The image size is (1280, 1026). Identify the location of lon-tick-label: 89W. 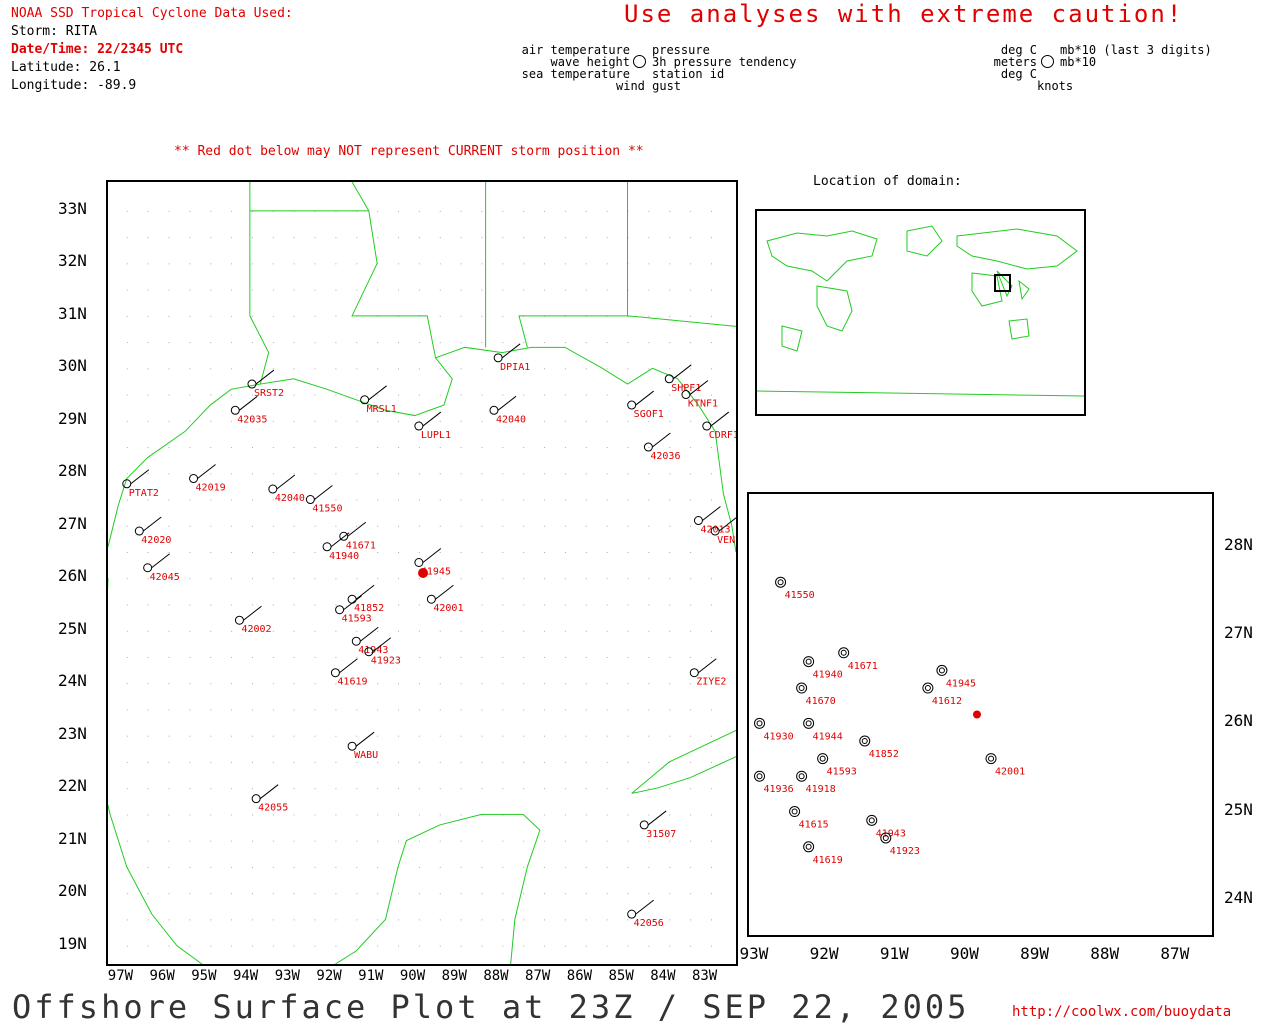
(1035, 953).